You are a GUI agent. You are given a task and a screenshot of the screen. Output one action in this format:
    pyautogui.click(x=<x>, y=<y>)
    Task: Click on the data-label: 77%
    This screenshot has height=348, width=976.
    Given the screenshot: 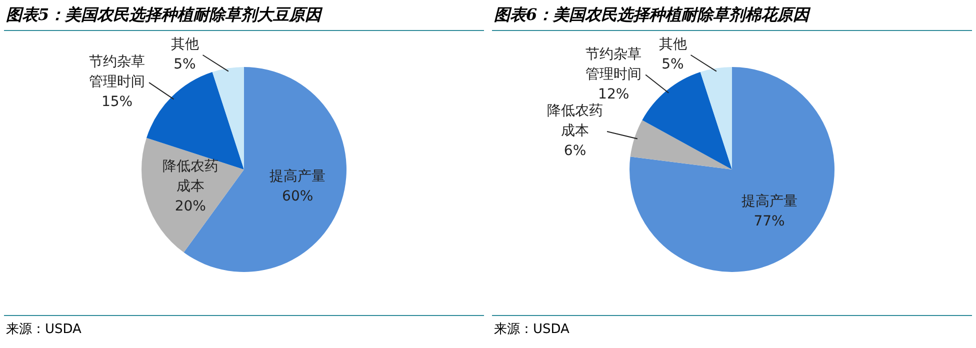 What is the action you would take?
    pyautogui.click(x=769, y=221)
    